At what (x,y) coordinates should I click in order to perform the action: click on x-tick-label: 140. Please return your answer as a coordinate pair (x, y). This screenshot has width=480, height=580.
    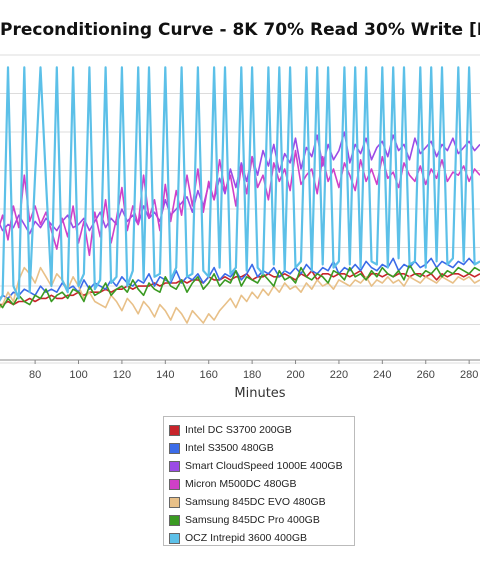
    Looking at the image, I should click on (165, 375).